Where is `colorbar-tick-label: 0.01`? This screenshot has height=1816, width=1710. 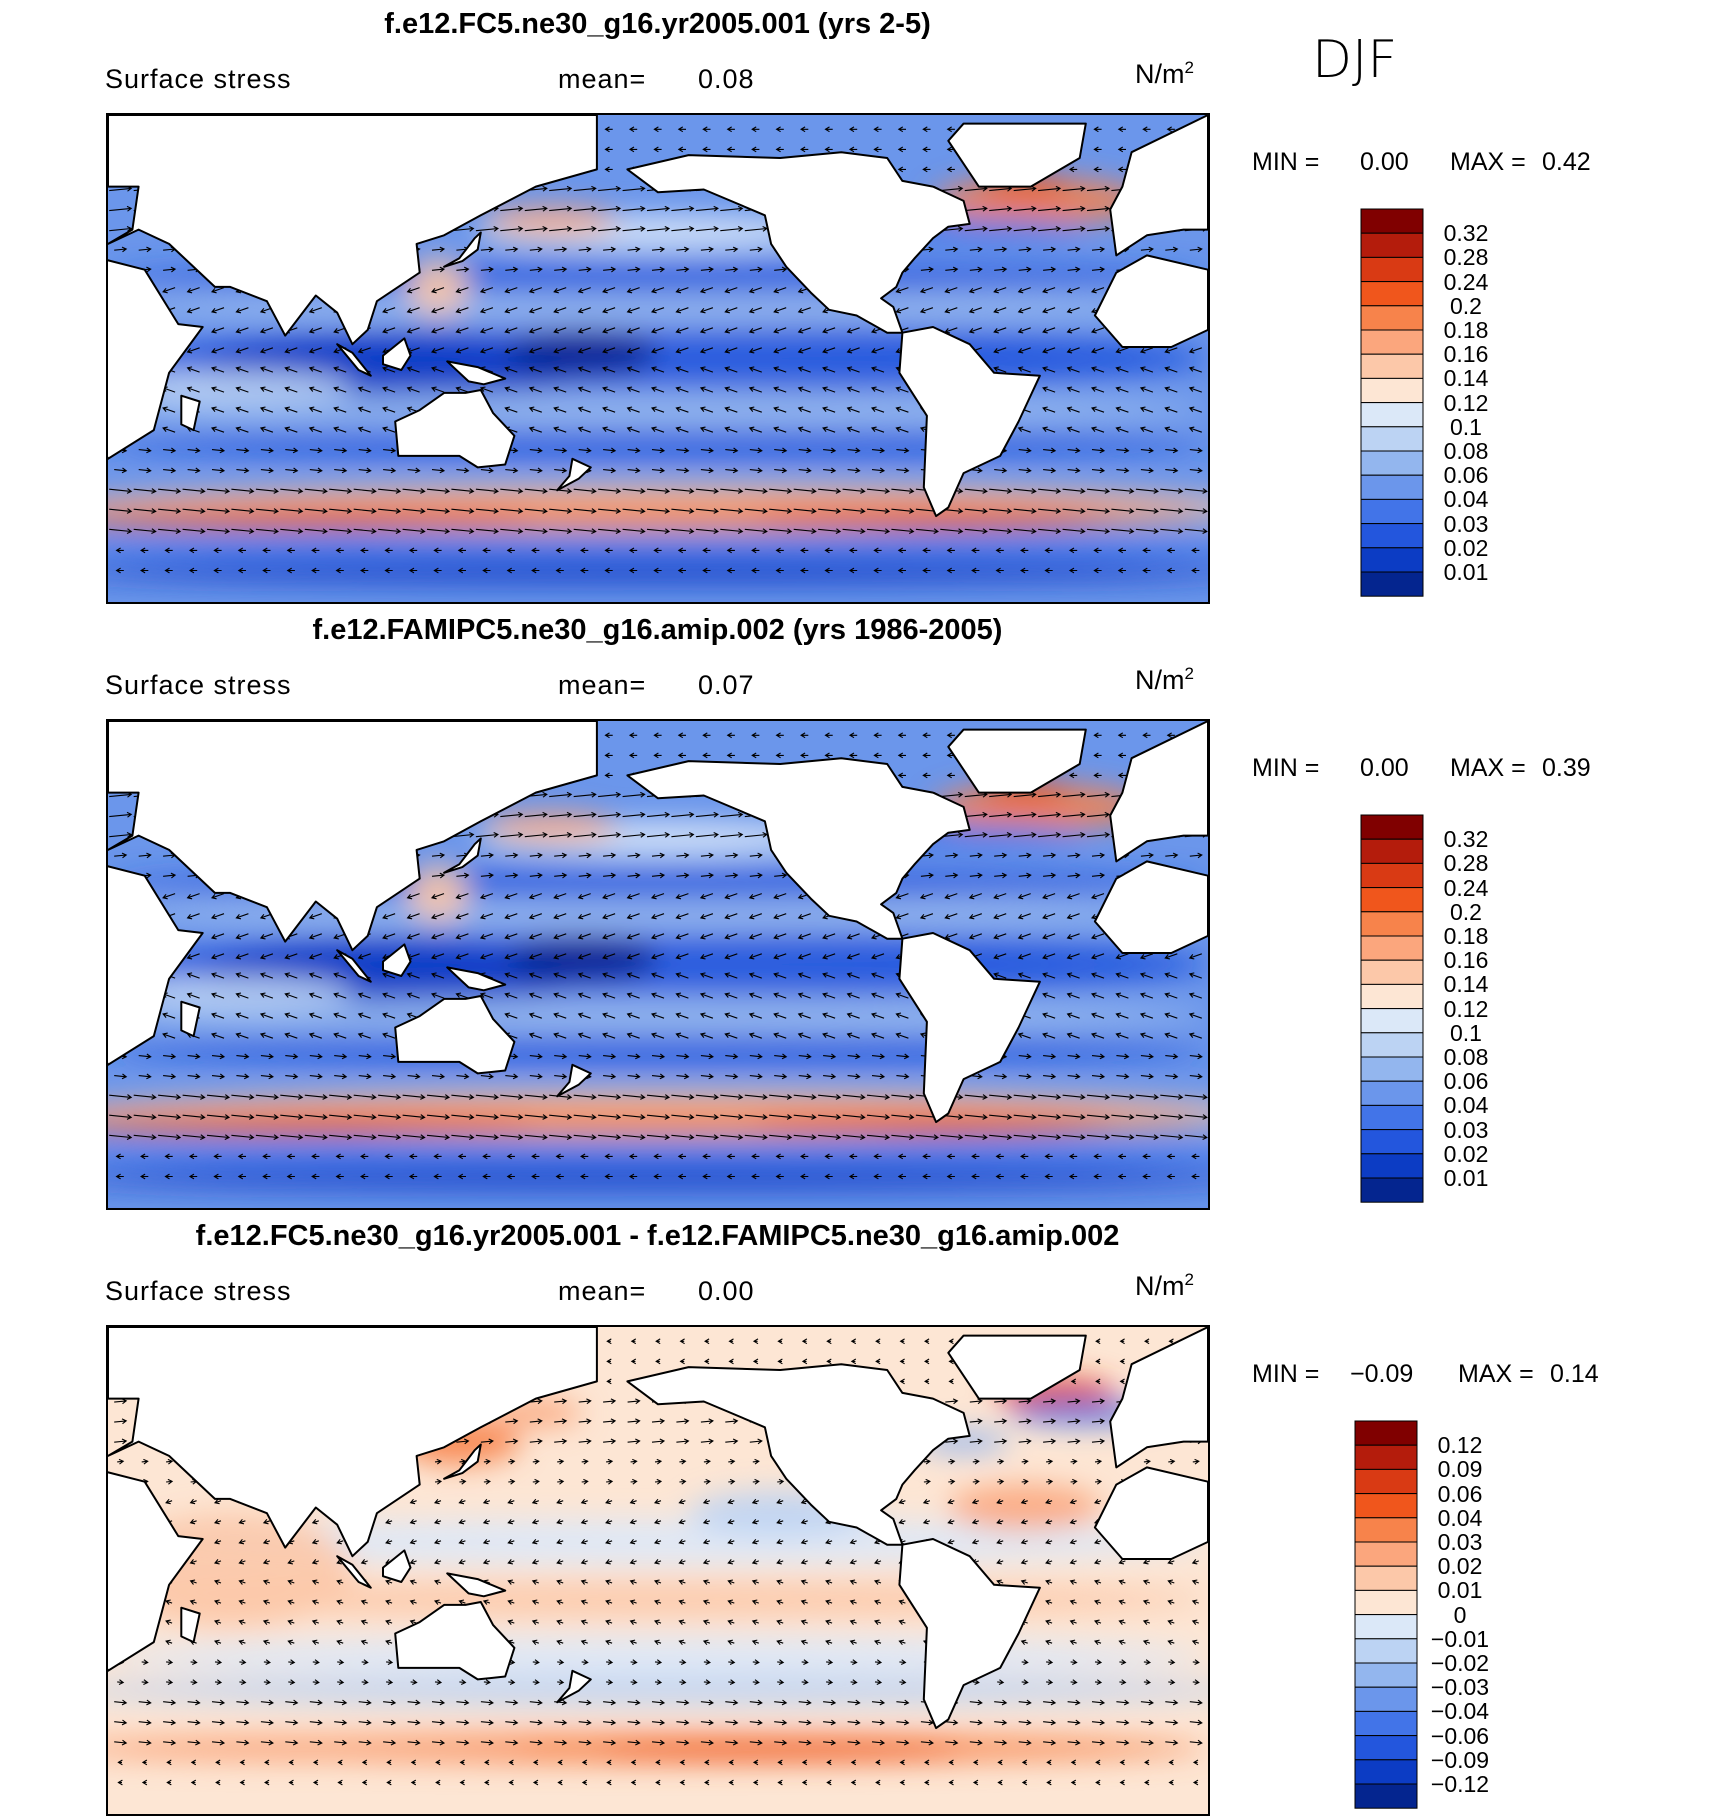 colorbar-tick-label: 0.01 is located at coordinates (1466, 1178).